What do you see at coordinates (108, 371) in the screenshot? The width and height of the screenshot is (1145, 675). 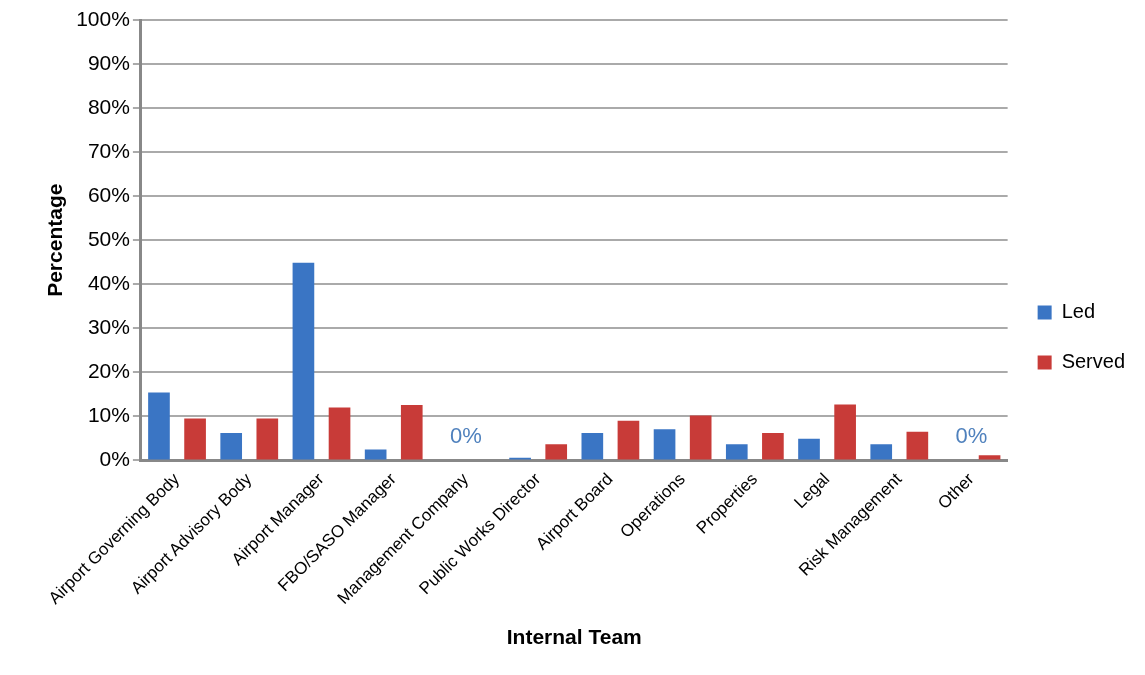 I see `y-tick-label: 20%` at bounding box center [108, 371].